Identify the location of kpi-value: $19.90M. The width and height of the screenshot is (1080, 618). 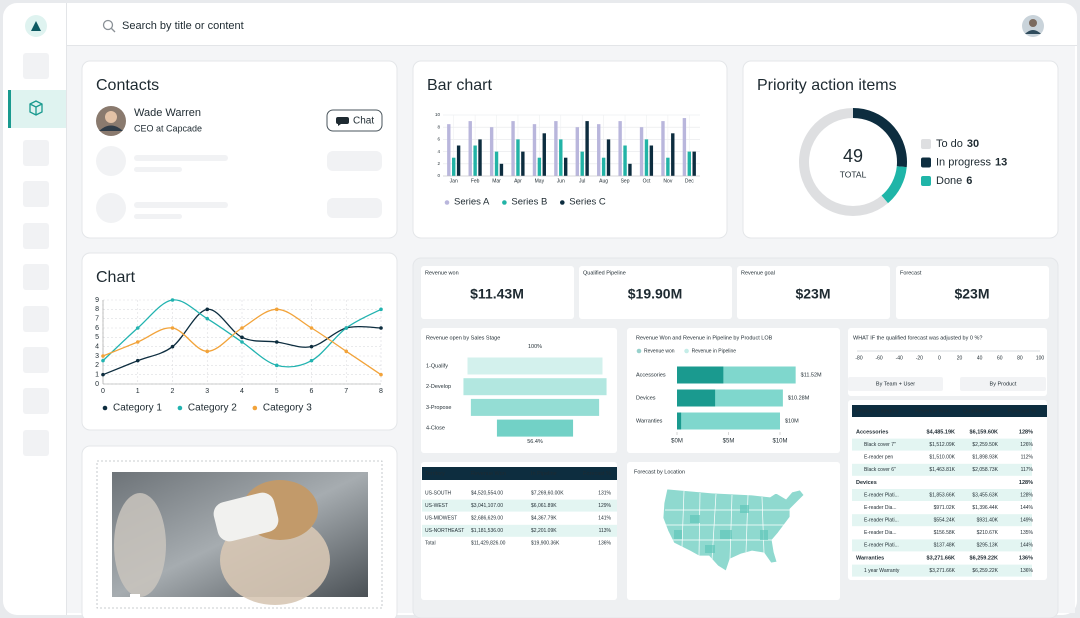
(655, 294).